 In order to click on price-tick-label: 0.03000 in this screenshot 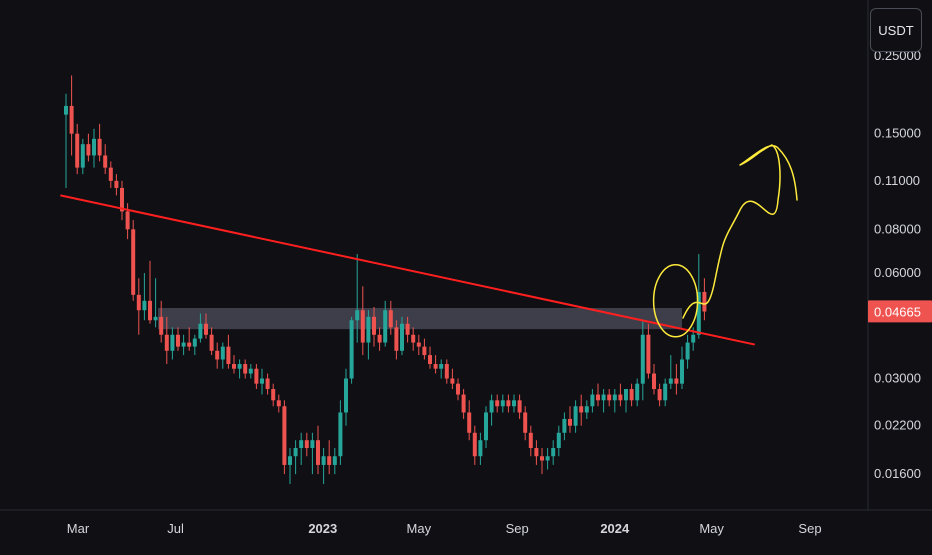, I will do `click(897, 378)`.